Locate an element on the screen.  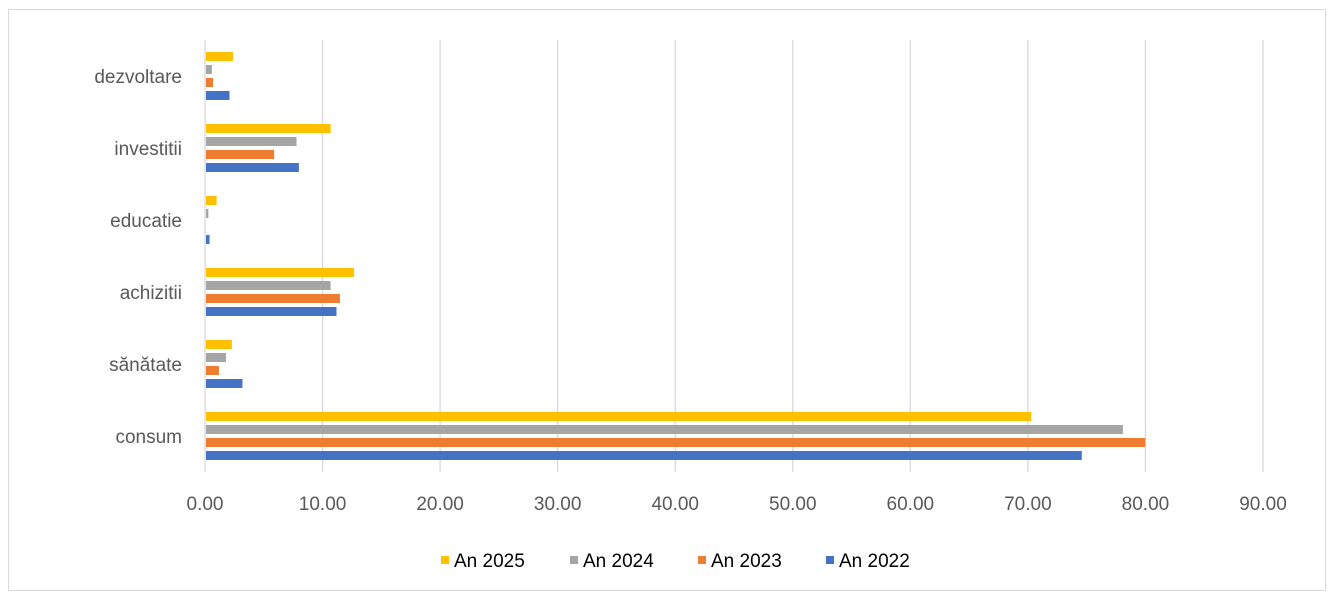
category-label: achizitii is located at coordinates (151, 293).